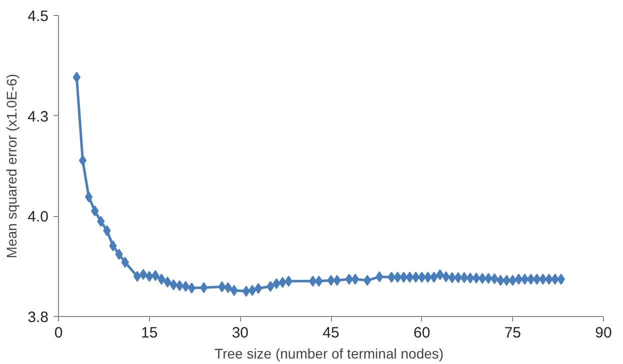 The height and width of the screenshot is (364, 623). What do you see at coordinates (421, 333) in the screenshot?
I see `x-tick-label: 60` at bounding box center [421, 333].